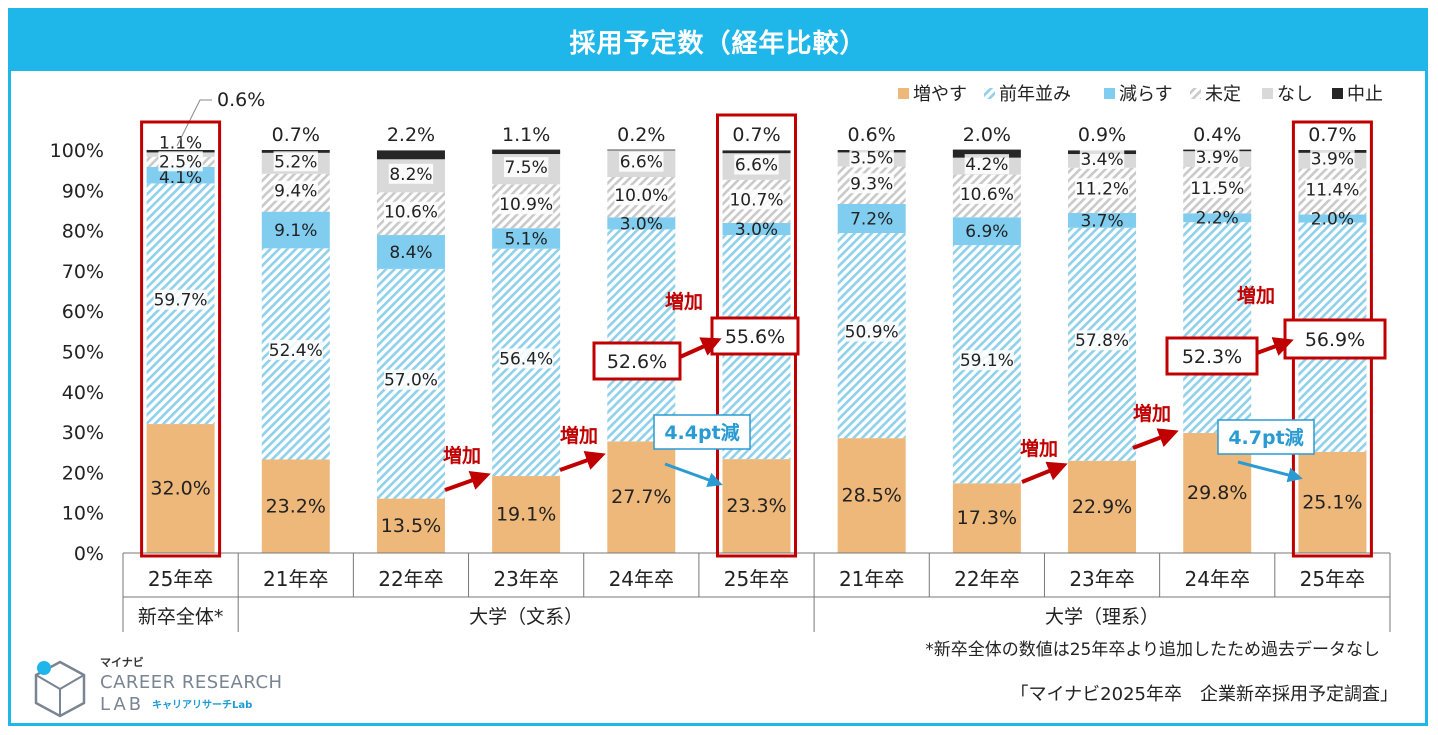  I want to click on data-label-stop: 1.1%, so click(526, 135).